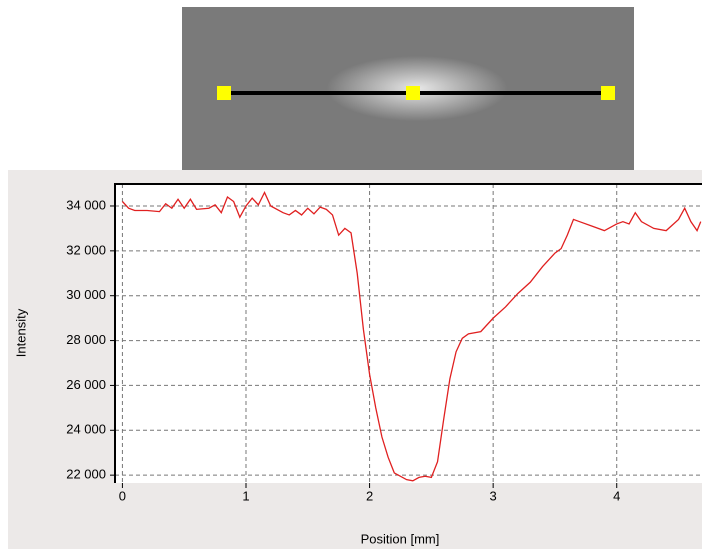  Describe the element at coordinates (86, 474) in the screenshot. I see `y-tick-label: 22 000` at that location.